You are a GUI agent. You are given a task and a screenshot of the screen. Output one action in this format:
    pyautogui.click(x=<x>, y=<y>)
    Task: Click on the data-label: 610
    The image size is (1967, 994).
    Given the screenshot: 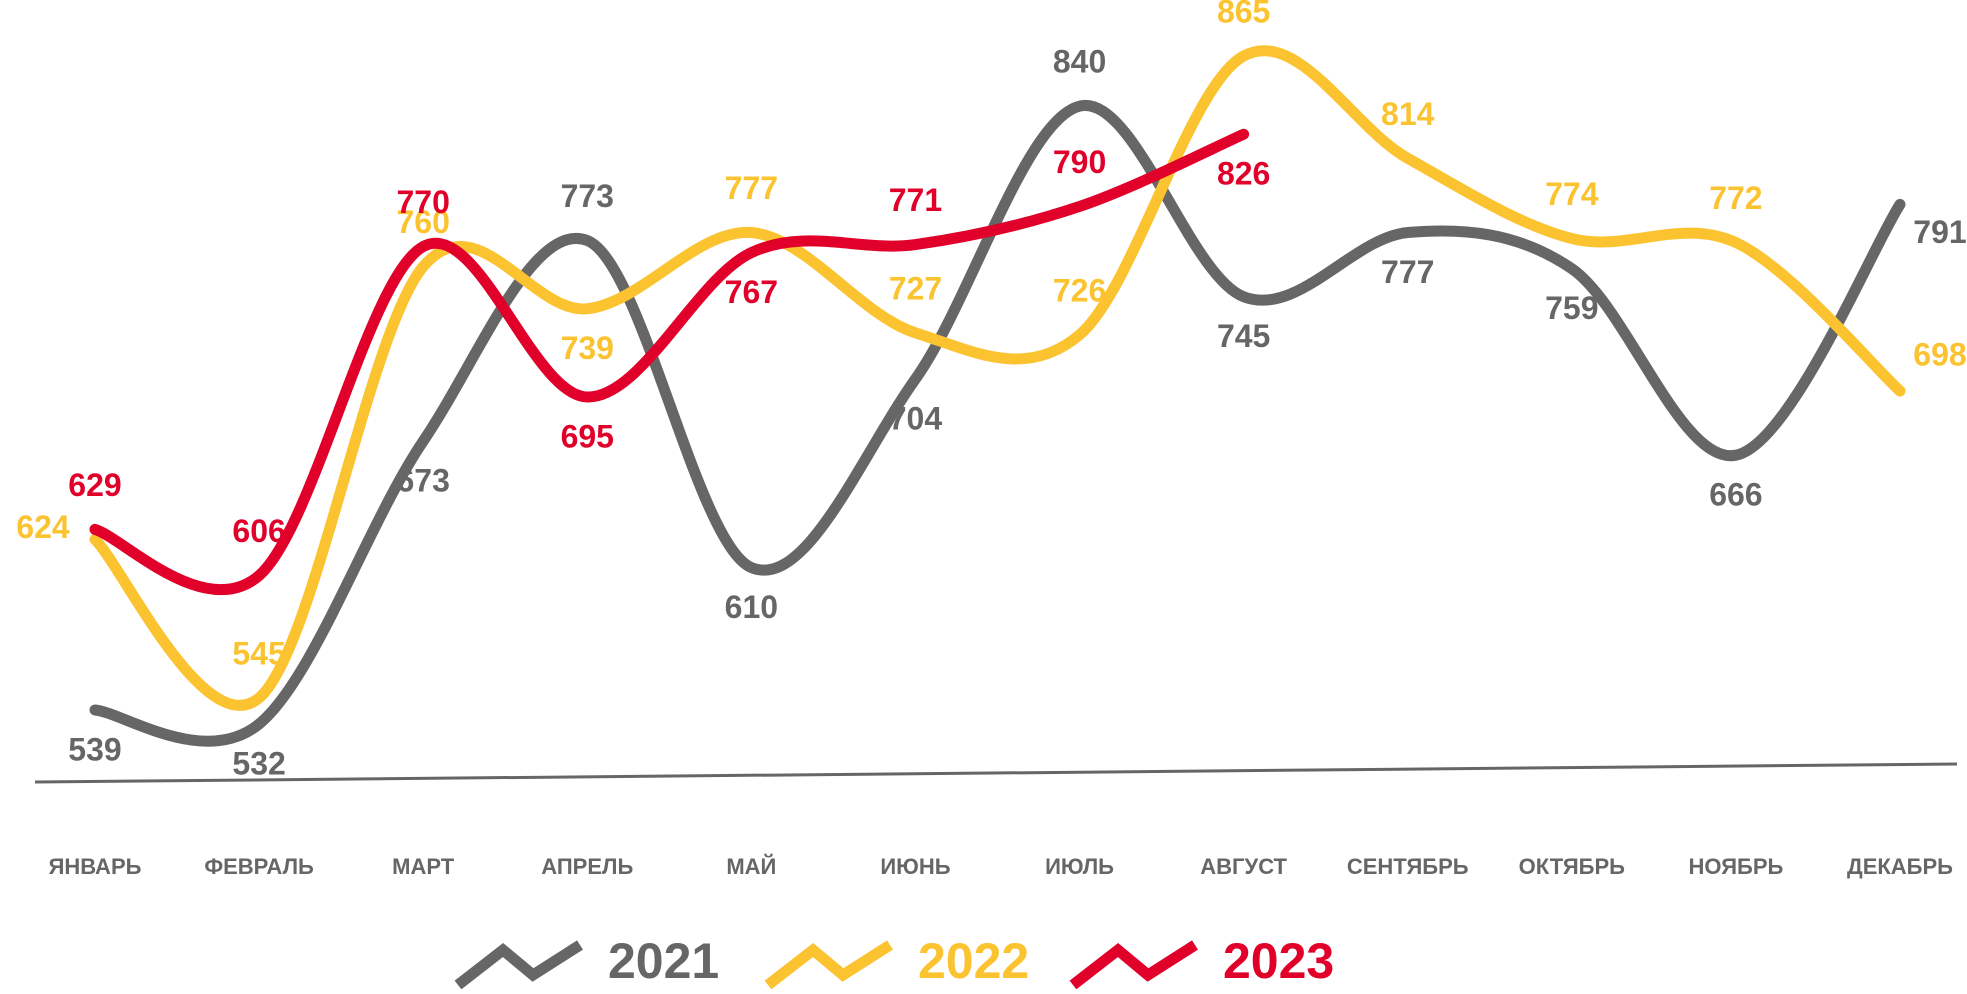 What is the action you would take?
    pyautogui.click(x=751, y=607)
    